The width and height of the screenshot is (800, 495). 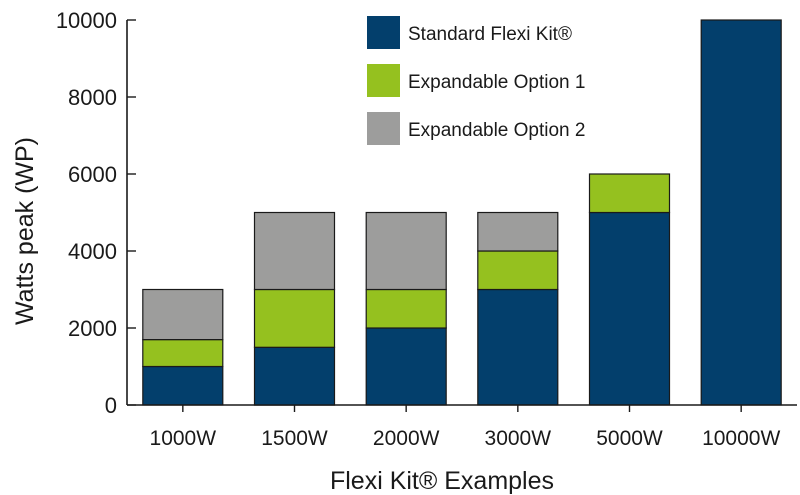 I want to click on legend-label-1: Standard Flexi Kit®, so click(x=490, y=34).